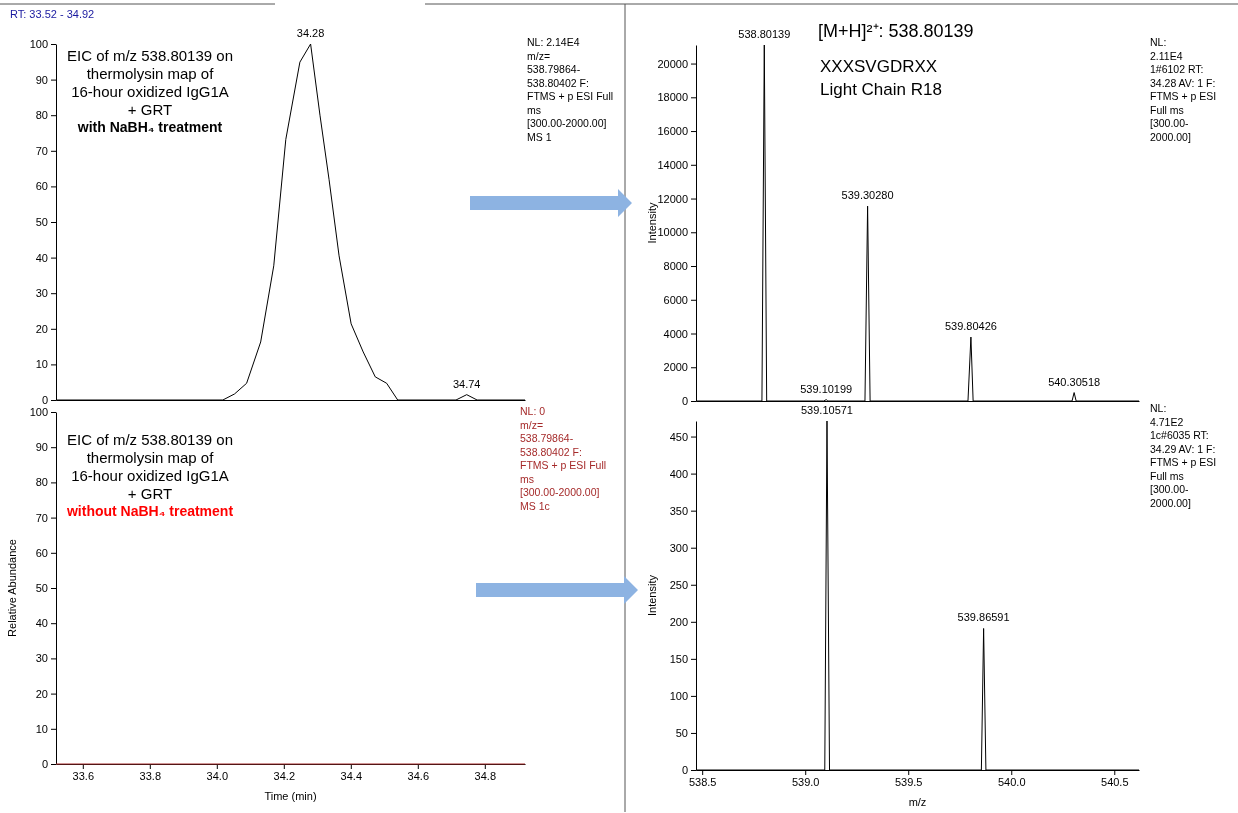  Describe the element at coordinates (678, 547) in the screenshot. I see `y-tick-label: 300` at that location.